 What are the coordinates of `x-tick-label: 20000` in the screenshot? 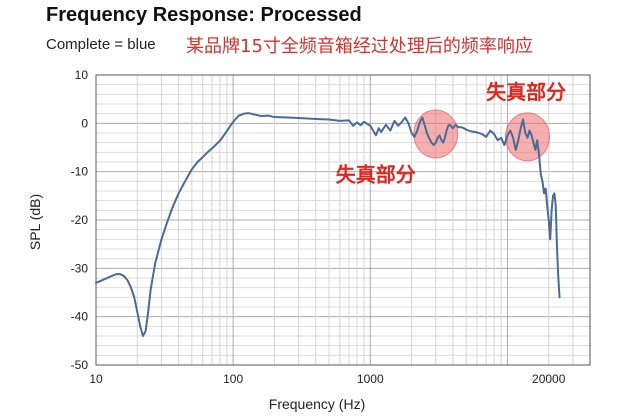 It's located at (549, 379).